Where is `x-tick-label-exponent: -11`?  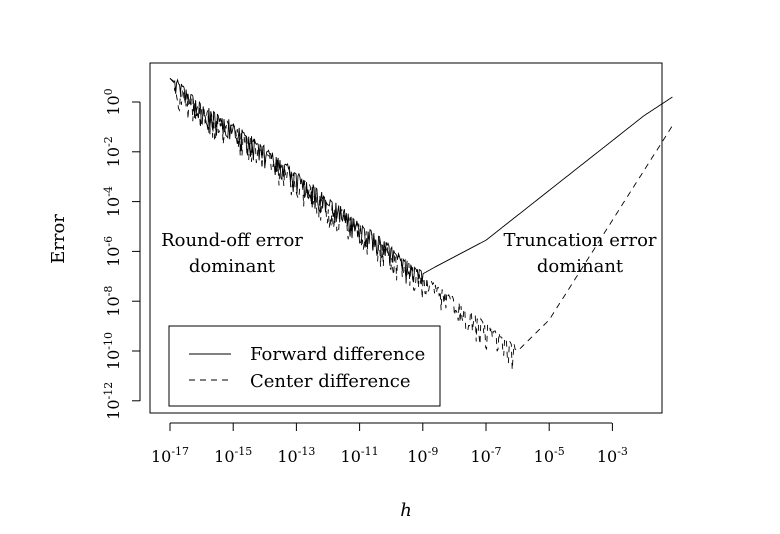
x-tick-label-exponent: -11 is located at coordinates (370, 451).